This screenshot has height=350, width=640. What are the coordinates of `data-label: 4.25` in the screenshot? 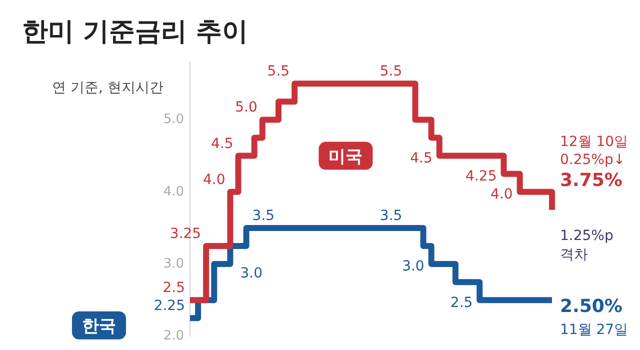 It's located at (481, 176).